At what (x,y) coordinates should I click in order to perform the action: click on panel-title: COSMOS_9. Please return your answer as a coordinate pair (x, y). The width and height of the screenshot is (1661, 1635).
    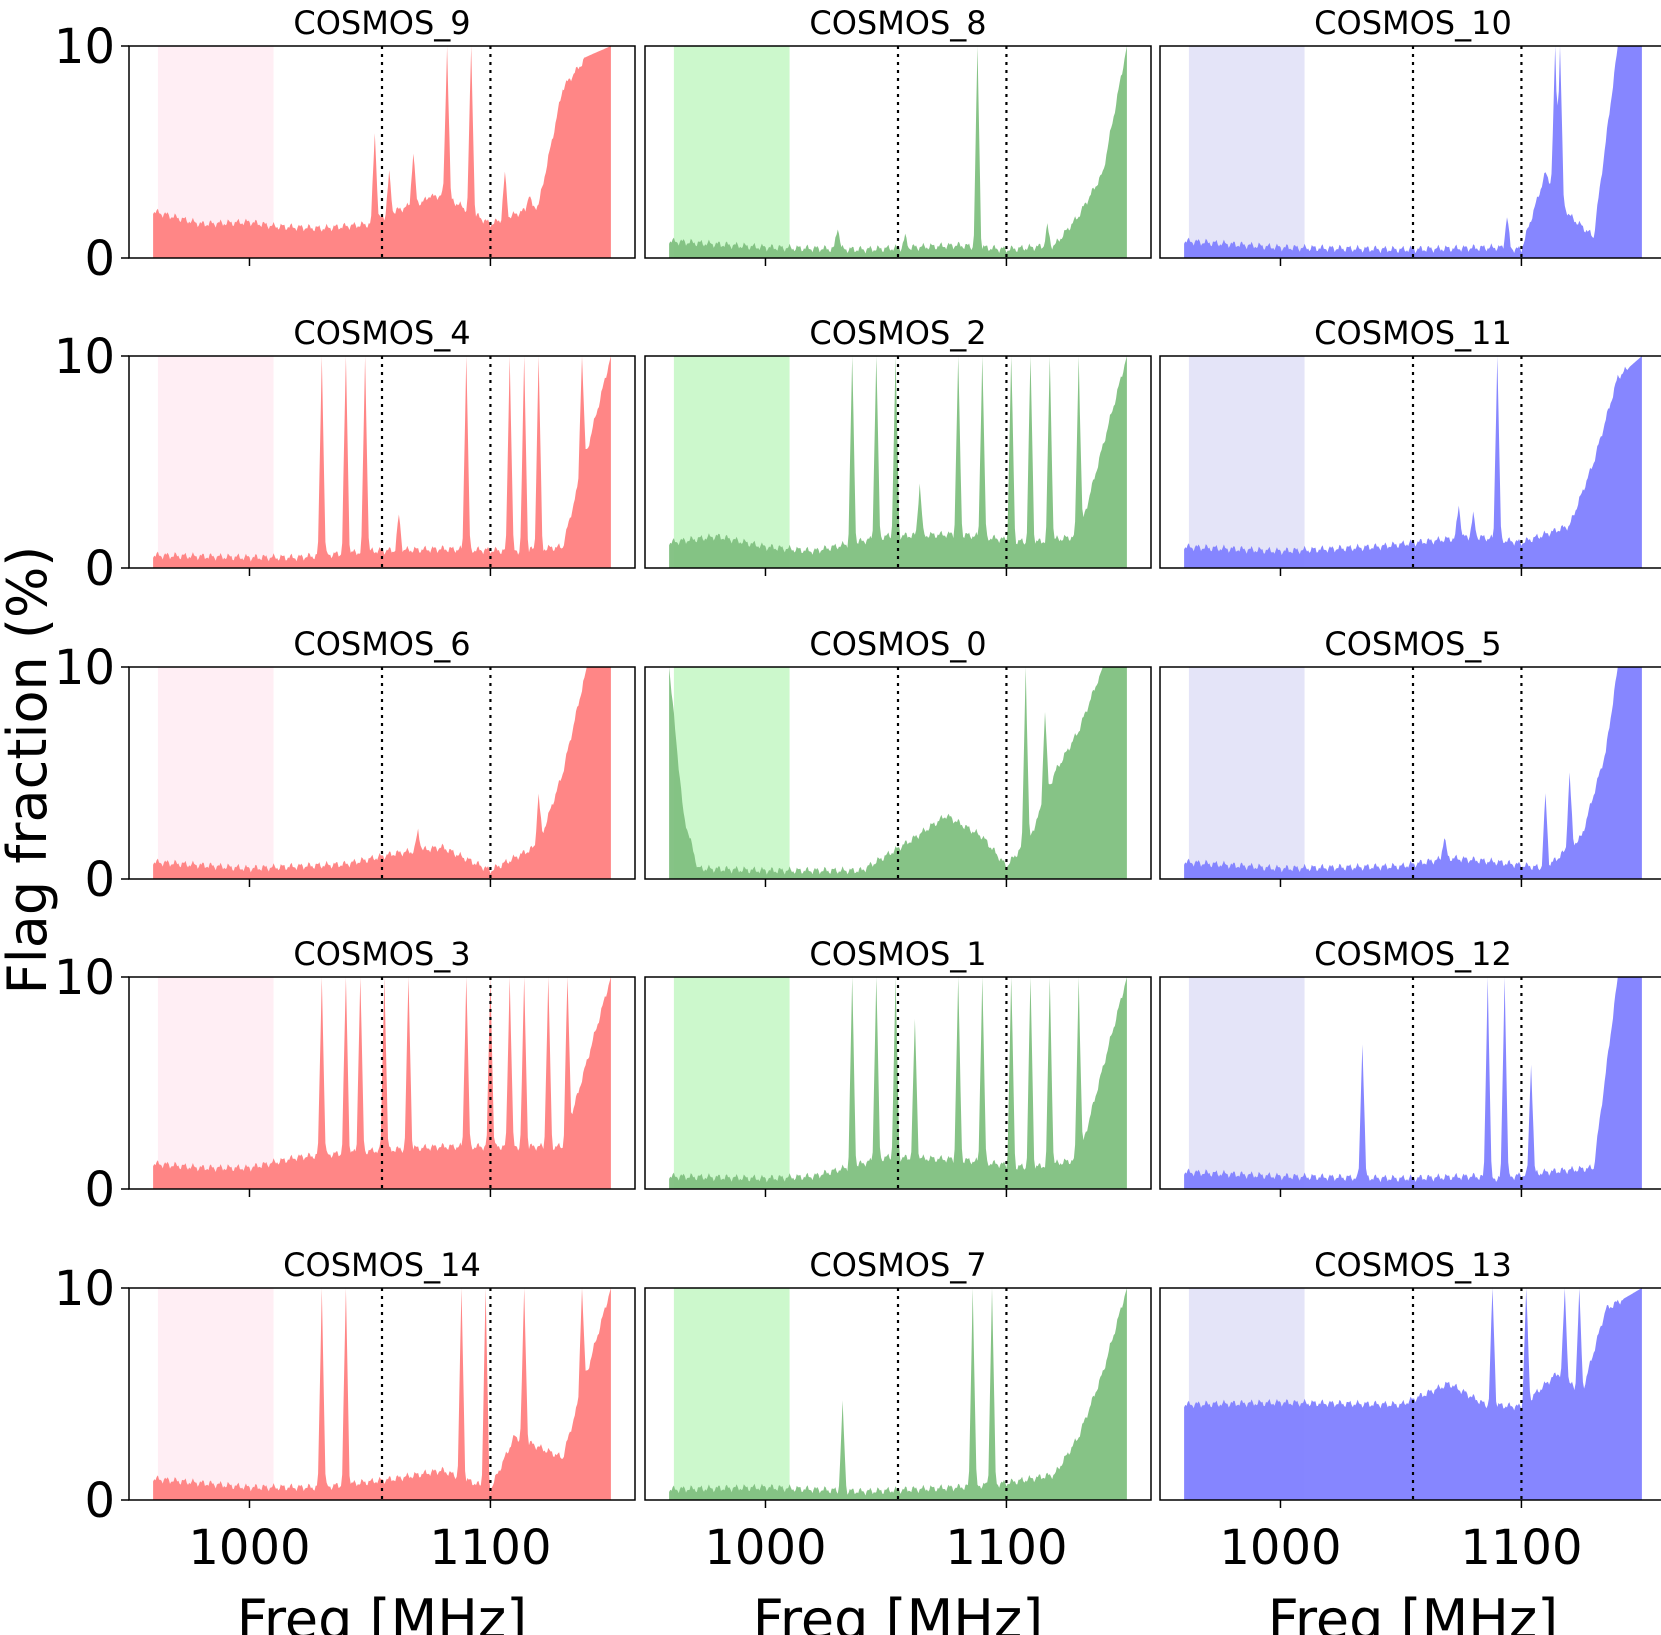
    Looking at the image, I should click on (381, 23).